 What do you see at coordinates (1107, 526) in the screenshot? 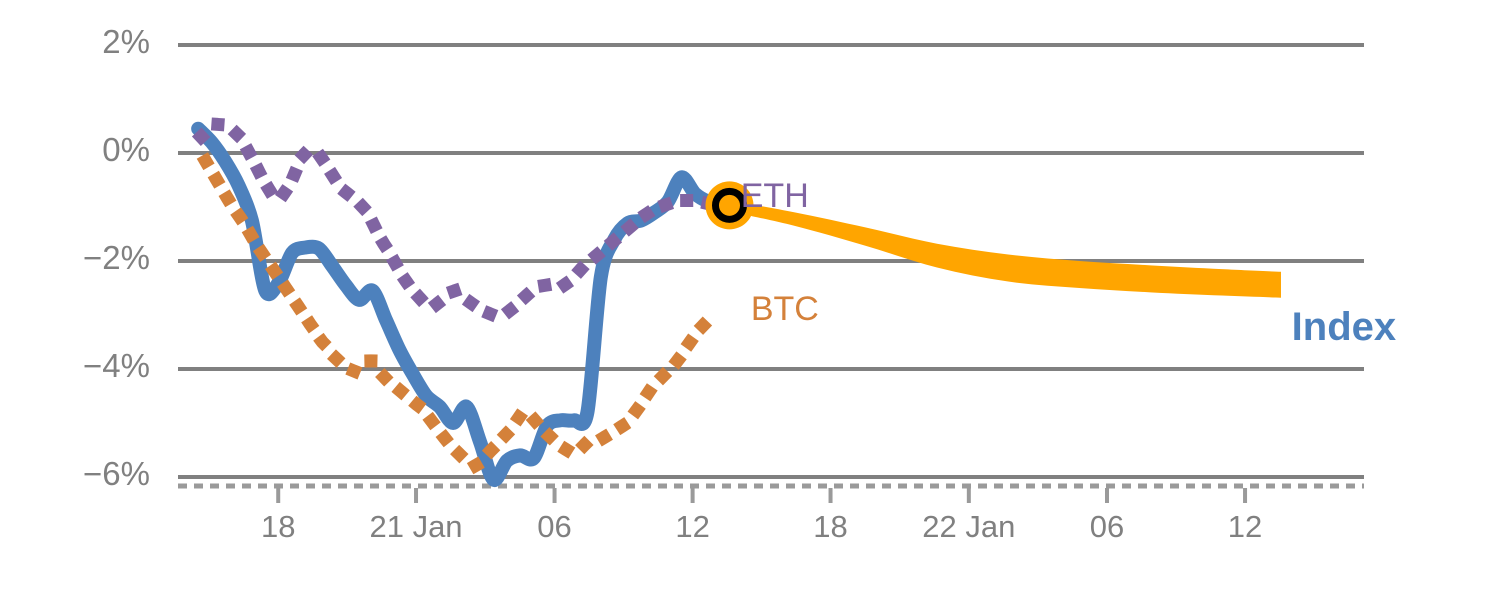
I see `xtick-label-6: 06` at bounding box center [1107, 526].